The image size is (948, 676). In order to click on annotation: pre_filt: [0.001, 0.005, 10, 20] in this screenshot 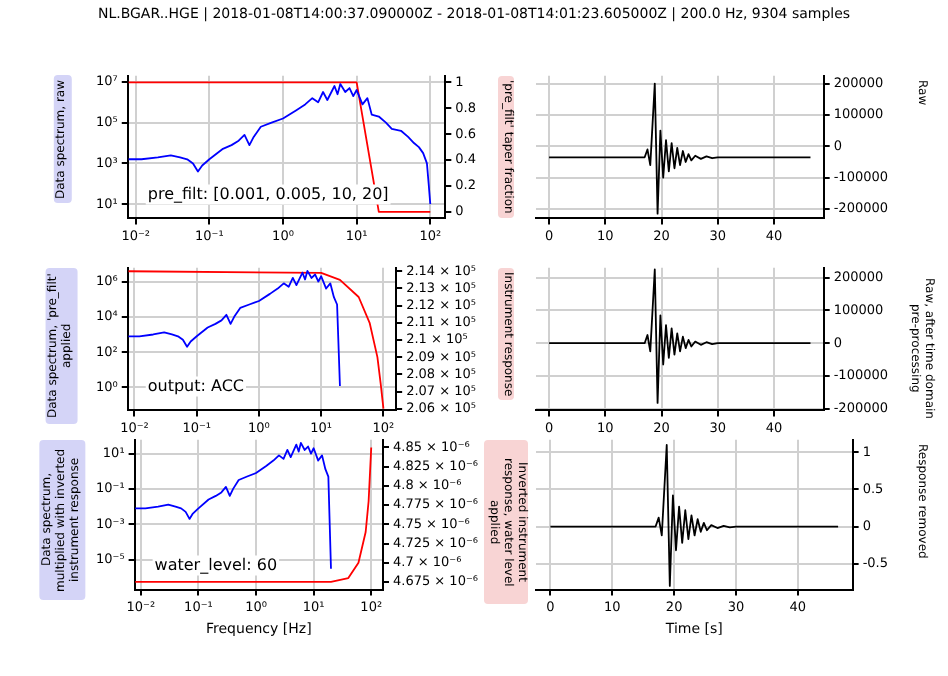, I will do `click(268, 193)`.